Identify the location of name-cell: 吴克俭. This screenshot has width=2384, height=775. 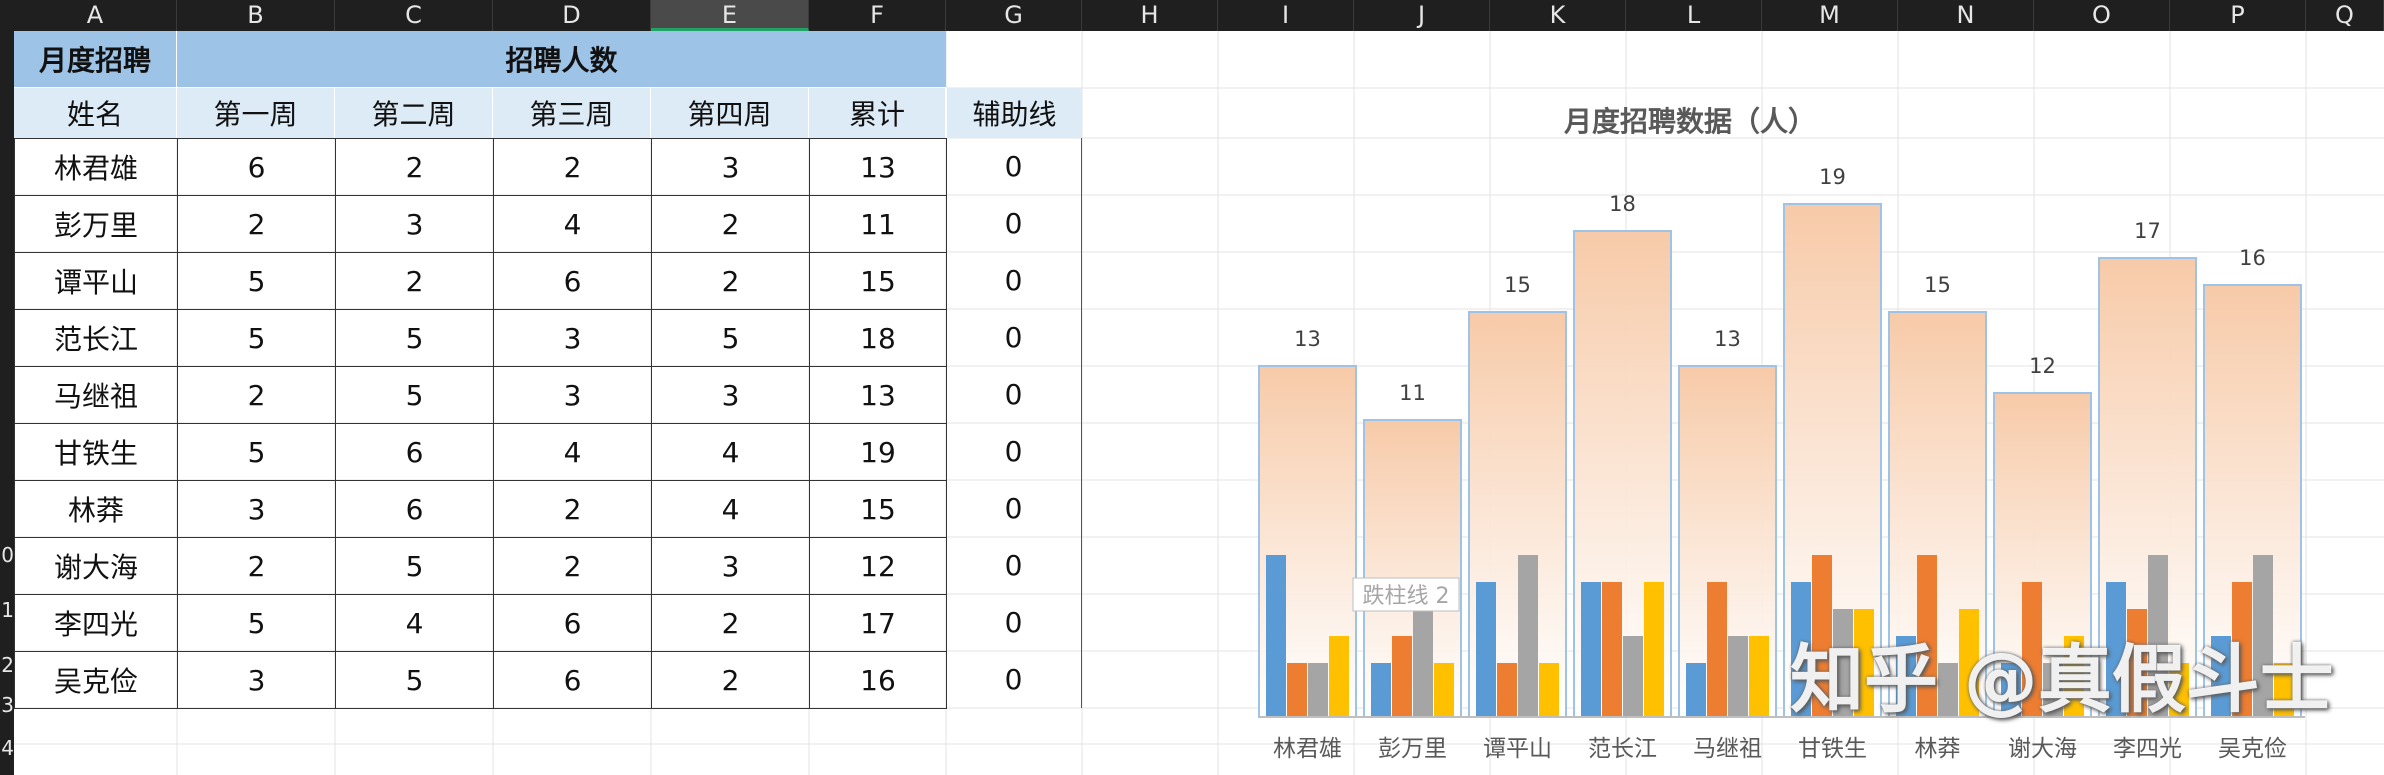
(96, 680).